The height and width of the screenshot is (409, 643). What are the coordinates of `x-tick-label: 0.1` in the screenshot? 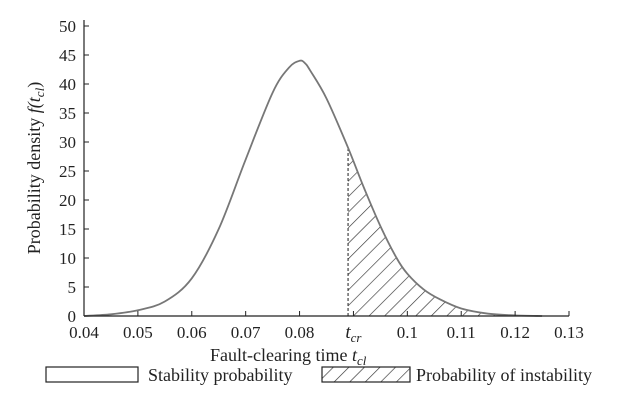 It's located at (407, 332).